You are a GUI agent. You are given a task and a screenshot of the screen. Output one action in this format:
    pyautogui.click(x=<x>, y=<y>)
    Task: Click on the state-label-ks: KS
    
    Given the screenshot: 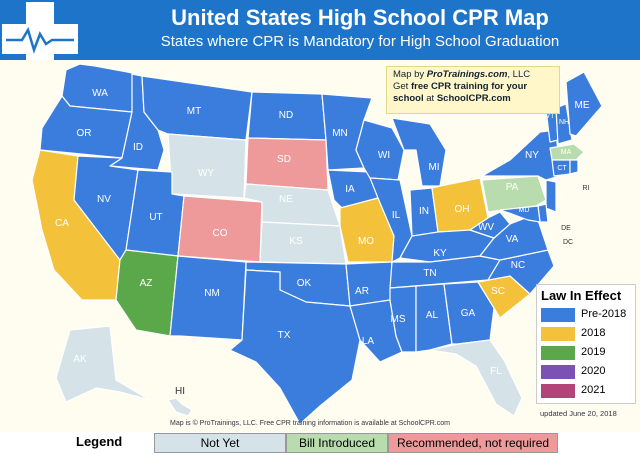 What is the action you would take?
    pyautogui.click(x=296, y=241)
    